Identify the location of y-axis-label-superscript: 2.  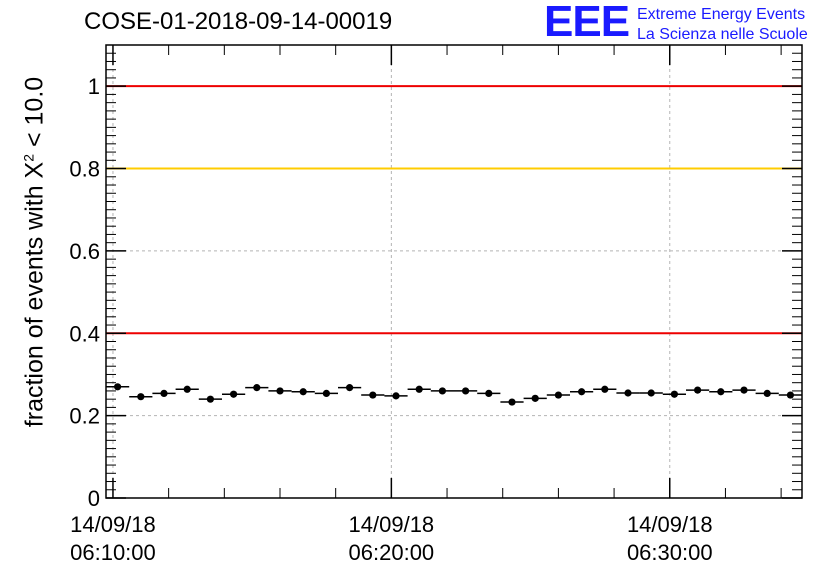
(28, 157).